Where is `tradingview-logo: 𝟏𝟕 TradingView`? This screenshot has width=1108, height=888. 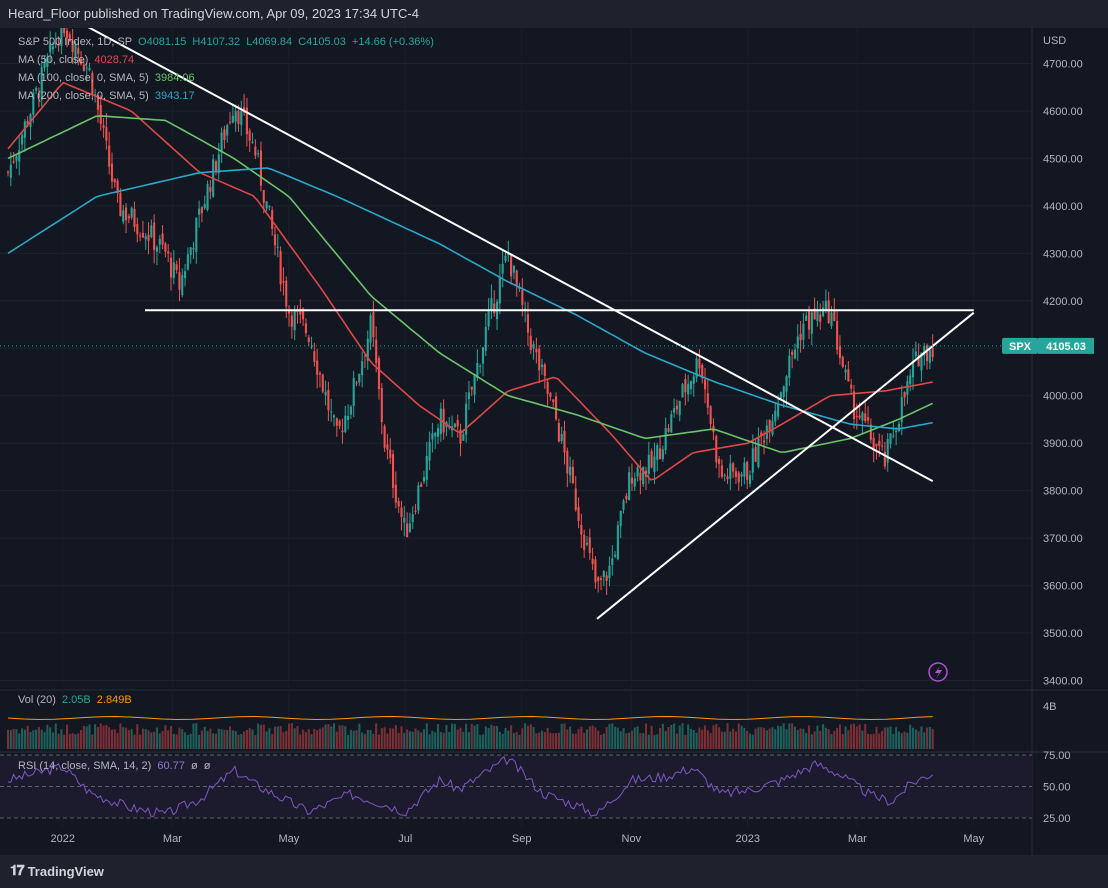 tradingview-logo: 𝟏𝟕 TradingView is located at coordinates (57, 871).